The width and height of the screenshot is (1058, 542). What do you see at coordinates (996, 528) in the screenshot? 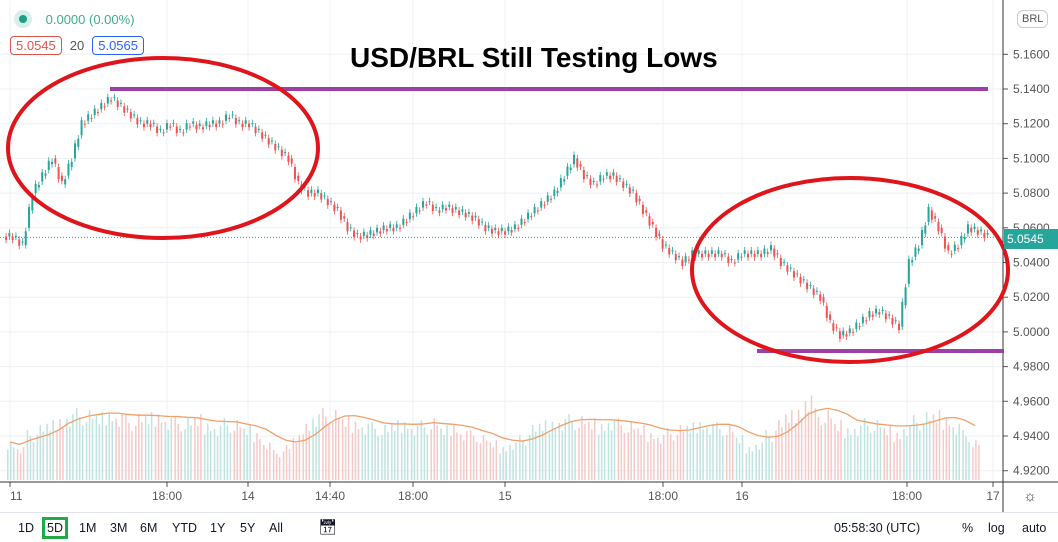
I see `log-toggle: log` at bounding box center [996, 528].